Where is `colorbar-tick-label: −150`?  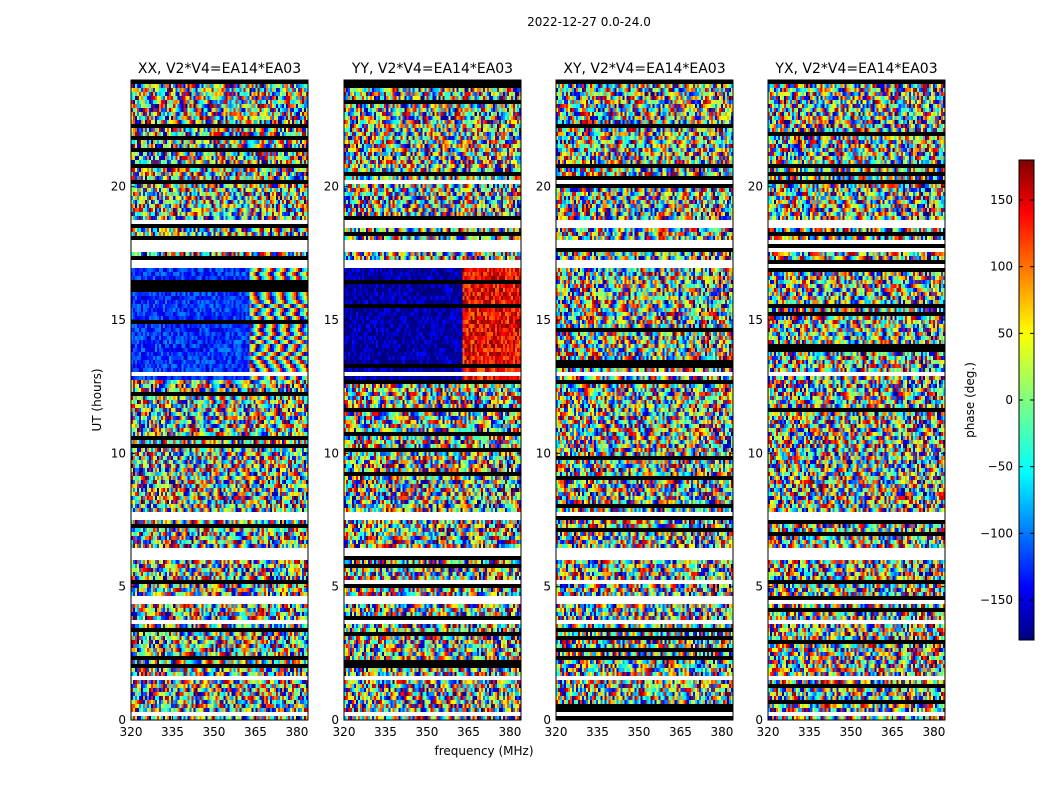
colorbar-tick-label: −150 is located at coordinates (996, 600).